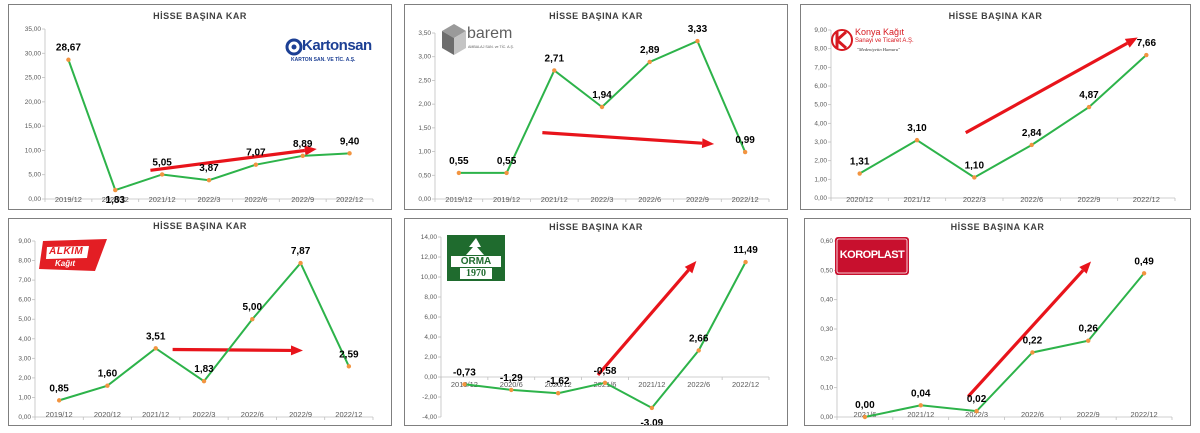  I want to click on data-label: 9,40, so click(350, 141).